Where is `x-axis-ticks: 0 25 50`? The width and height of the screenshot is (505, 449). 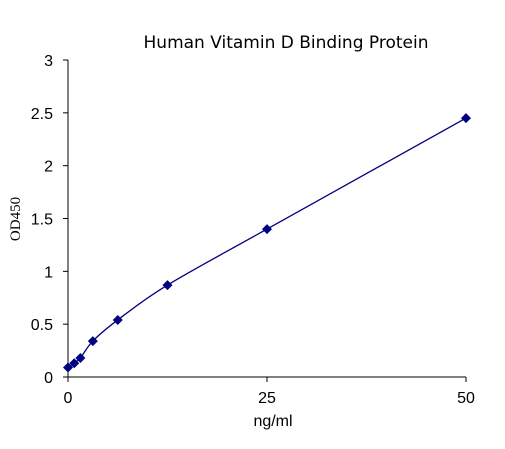
x-axis-ticks: 0 25 50 is located at coordinates (269, 392).